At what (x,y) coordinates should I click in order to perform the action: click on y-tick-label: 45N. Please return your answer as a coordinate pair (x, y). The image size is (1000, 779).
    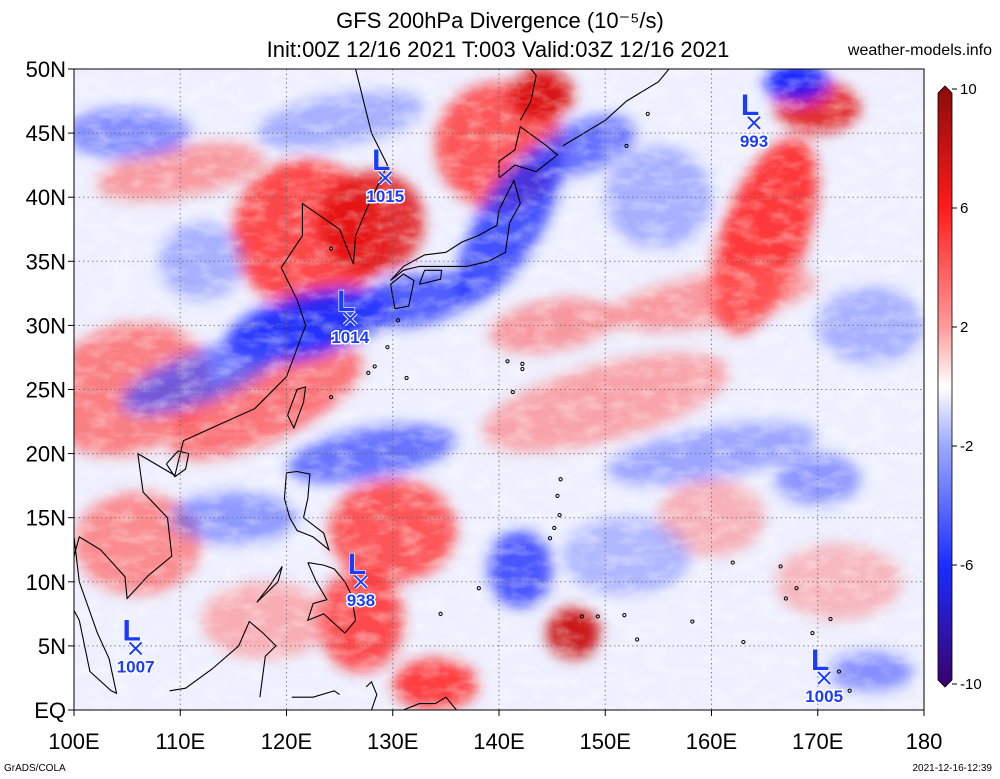
    Looking at the image, I should click on (46, 133).